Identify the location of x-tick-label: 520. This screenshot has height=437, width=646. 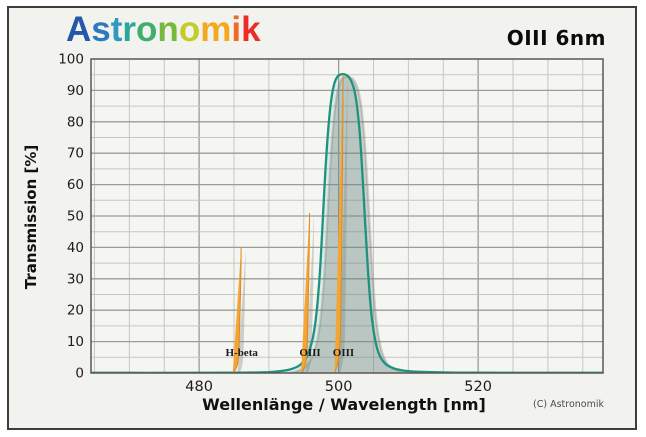
(478, 387).